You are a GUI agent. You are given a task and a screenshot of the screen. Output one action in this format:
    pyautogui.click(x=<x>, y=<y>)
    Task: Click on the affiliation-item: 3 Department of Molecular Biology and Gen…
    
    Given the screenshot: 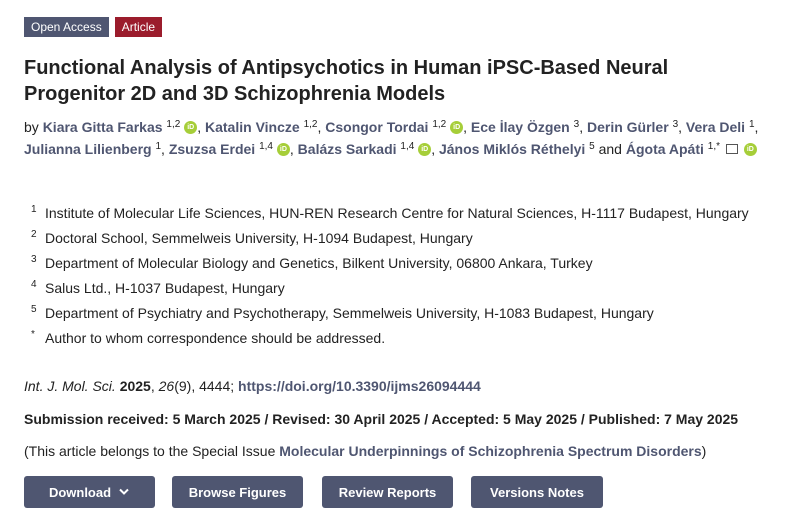 What is the action you would take?
    pyautogui.click(x=386, y=265)
    